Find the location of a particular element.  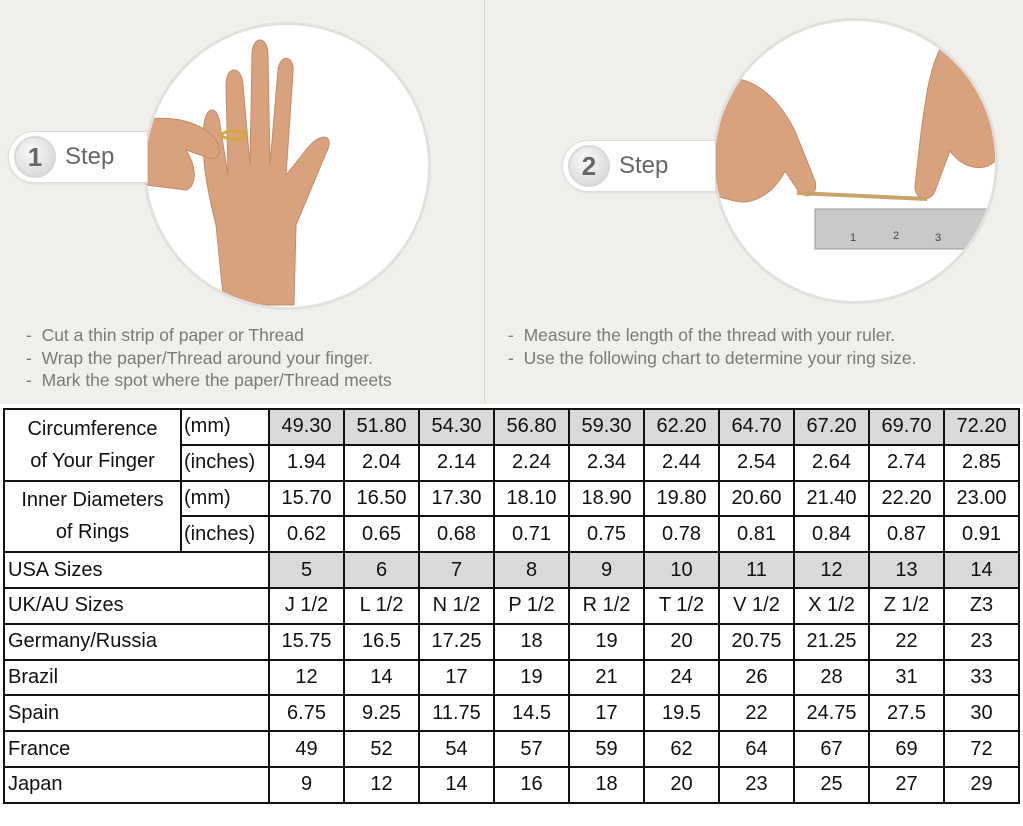

table-row: France 49 52 54 57 59 62 64 67 69 72 is located at coordinates (511, 749).